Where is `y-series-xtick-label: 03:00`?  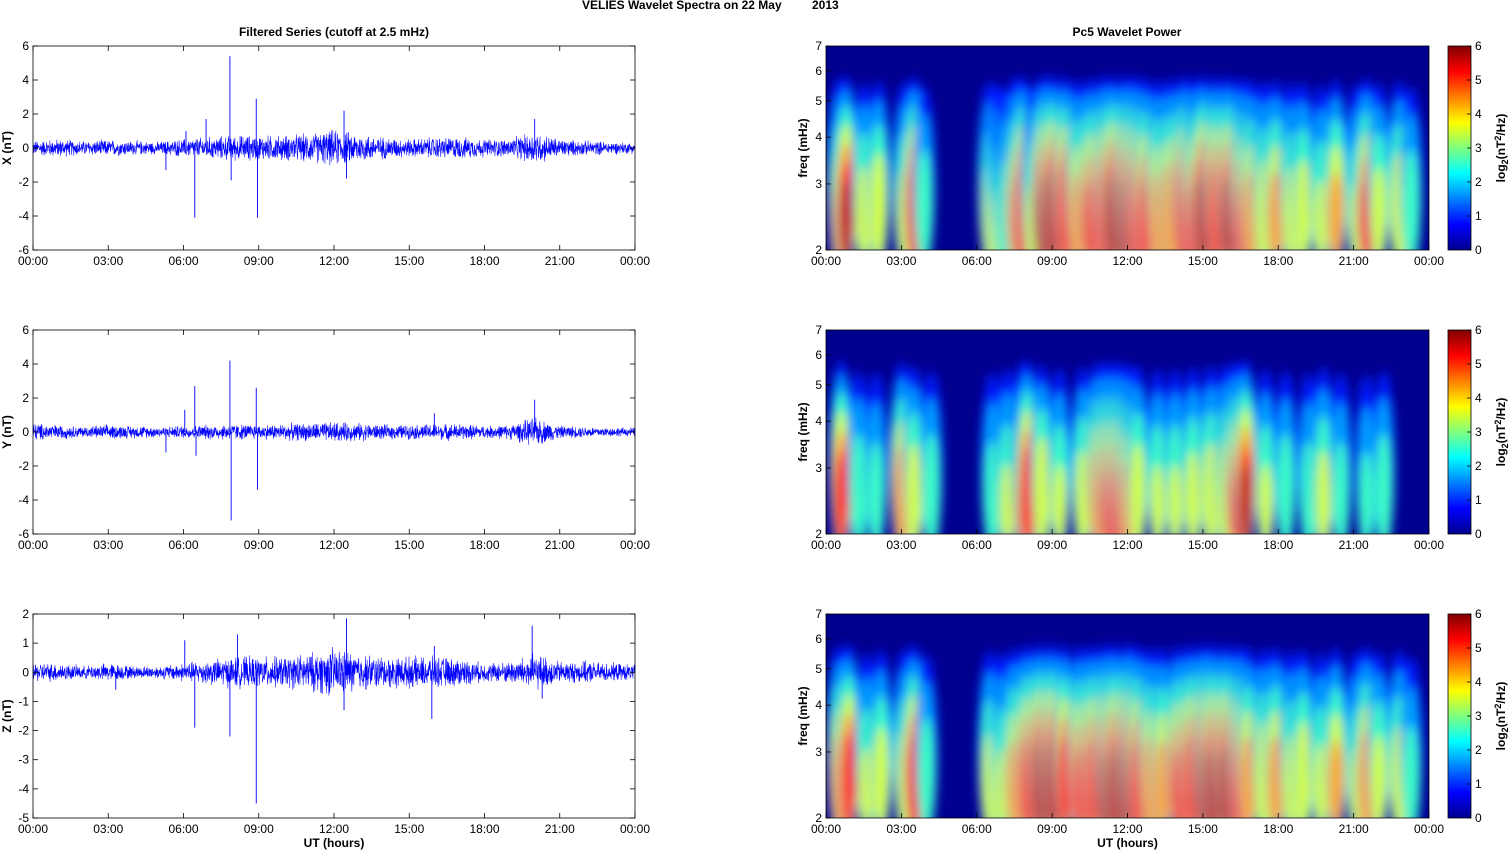
y-series-xtick-label: 03:00 is located at coordinates (108, 545).